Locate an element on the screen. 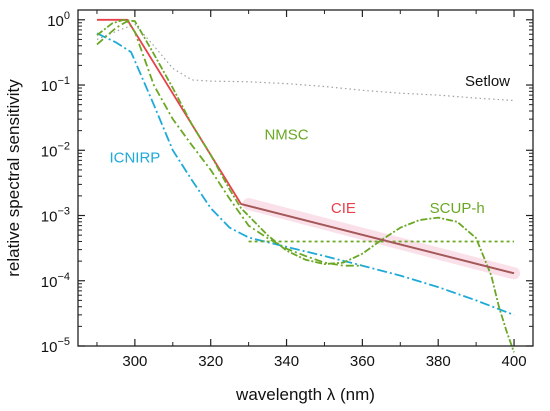 The width and height of the screenshot is (550, 411). series-label-icnirp: ICNIRP is located at coordinates (134, 157).